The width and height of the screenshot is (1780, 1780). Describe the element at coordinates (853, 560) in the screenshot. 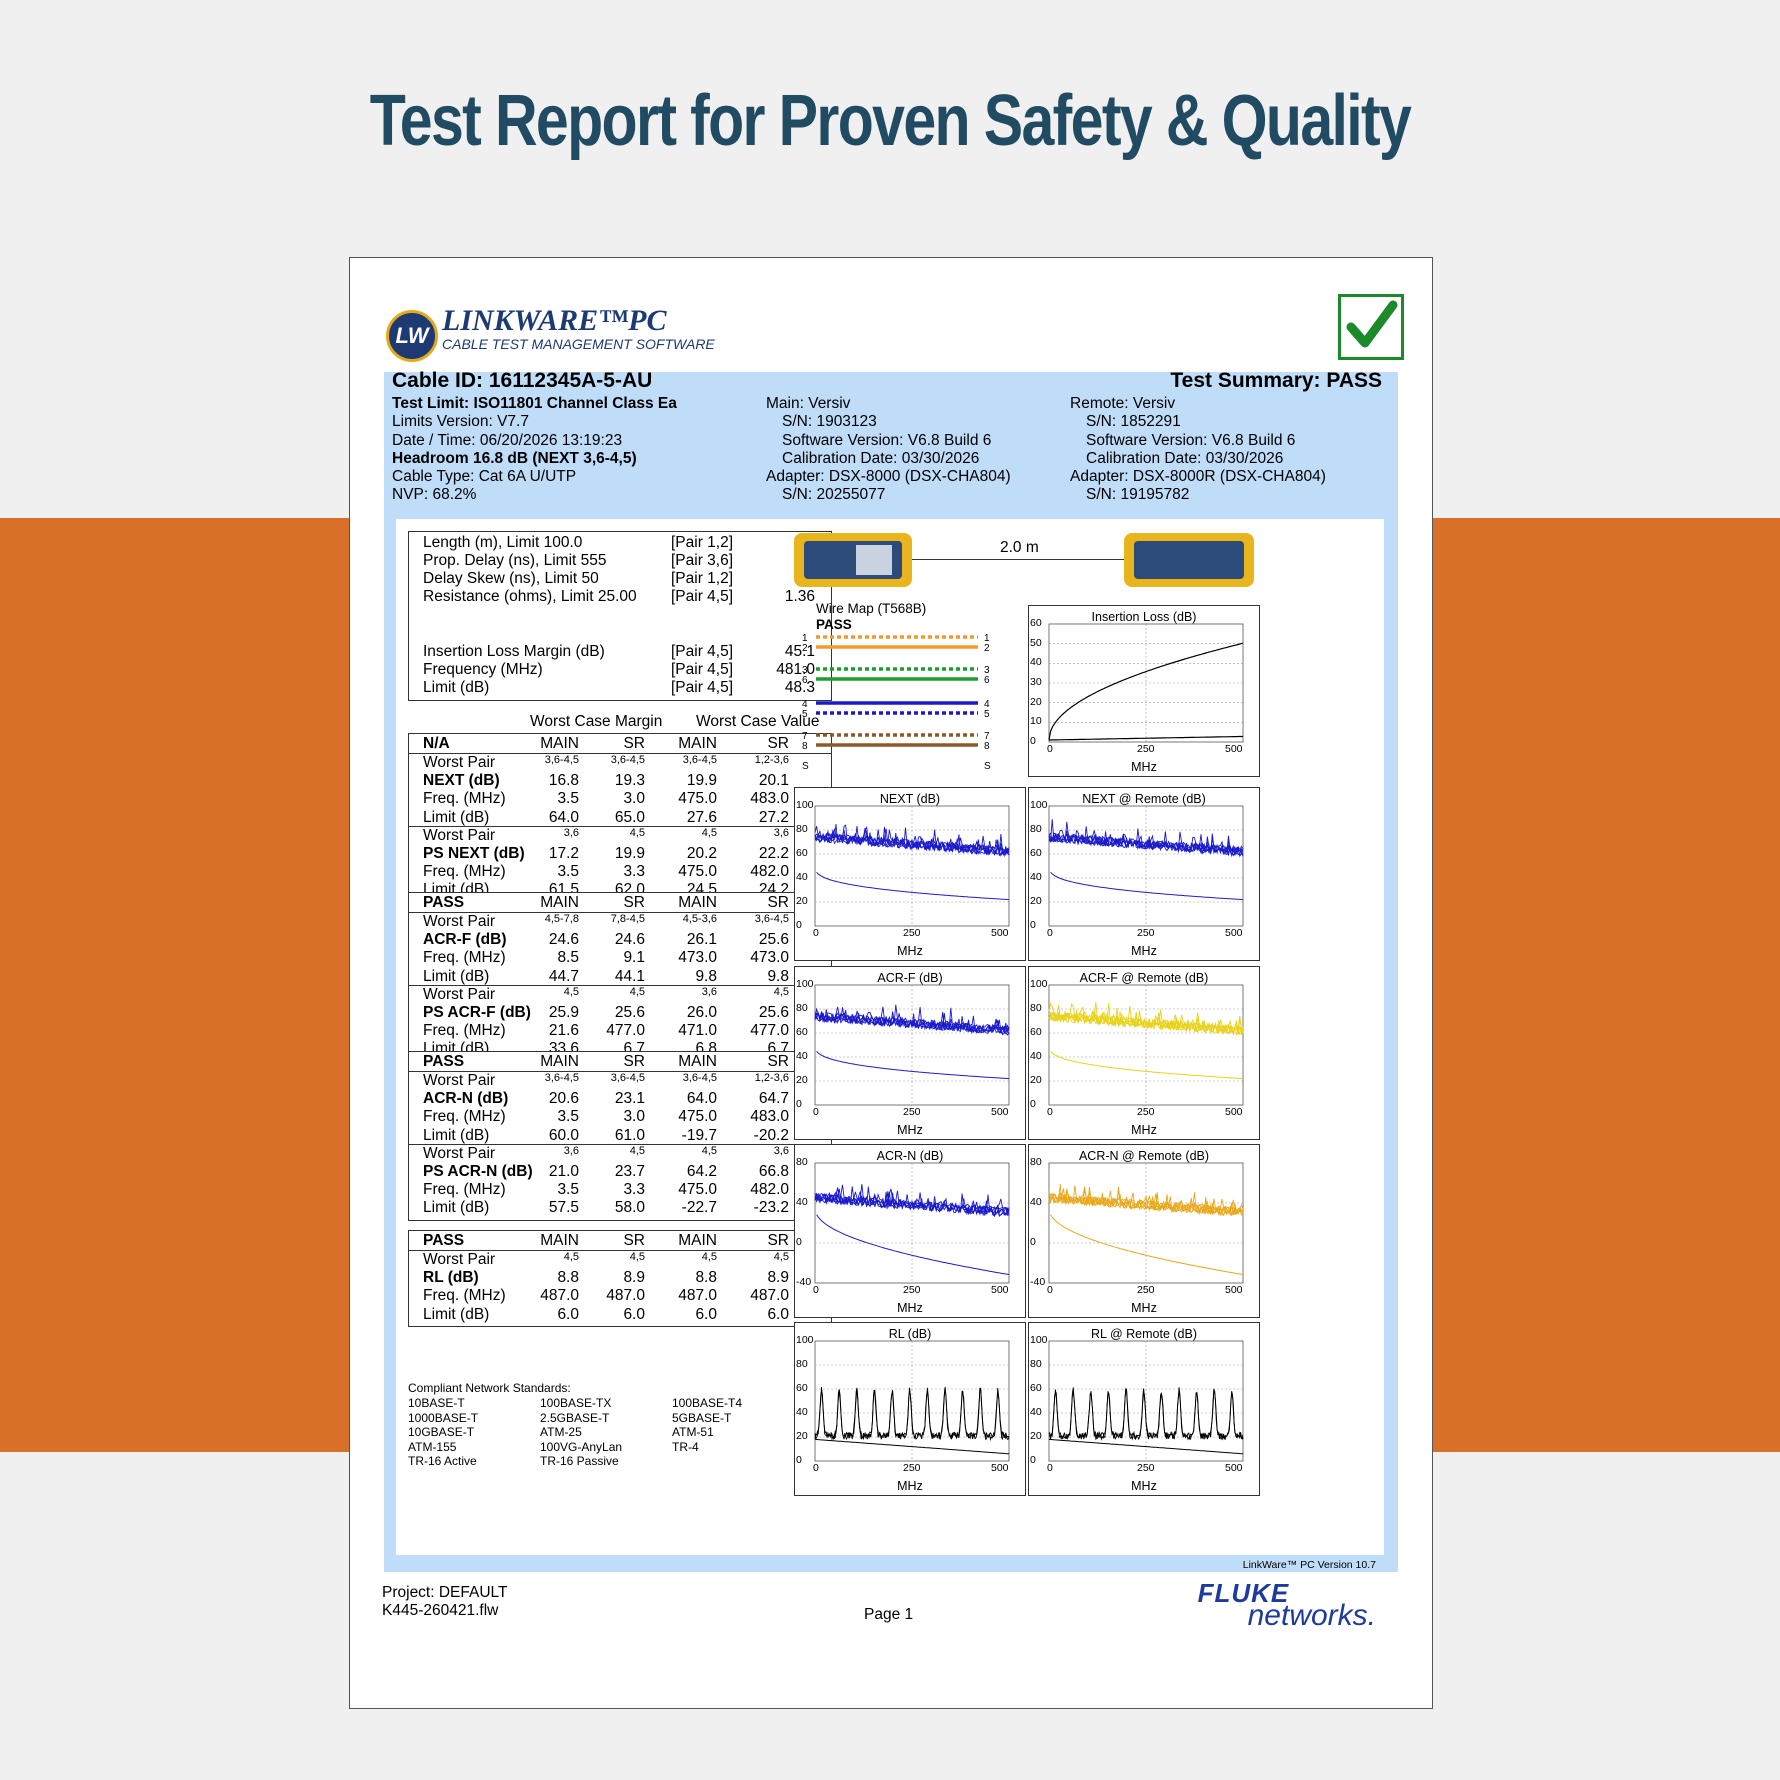

I see `main-tester-device` at that location.